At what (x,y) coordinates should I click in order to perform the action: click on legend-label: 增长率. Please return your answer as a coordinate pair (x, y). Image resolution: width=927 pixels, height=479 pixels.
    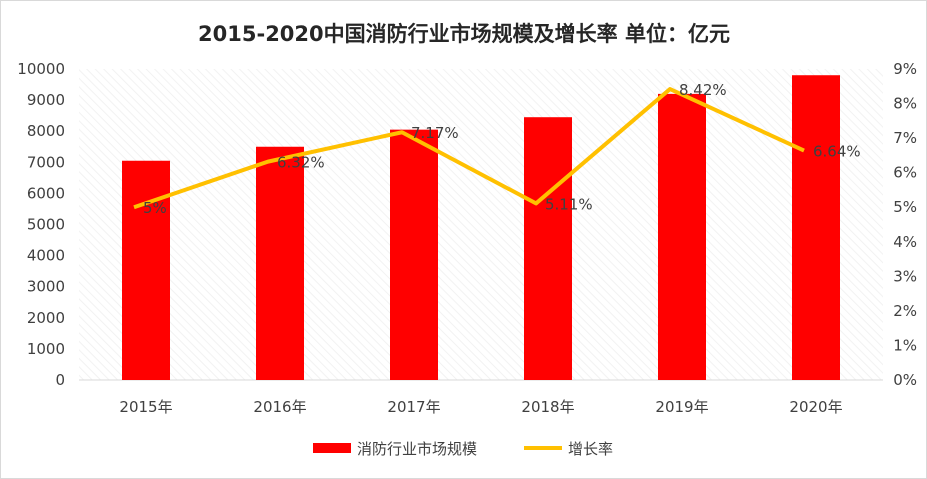
    Looking at the image, I should click on (590, 449).